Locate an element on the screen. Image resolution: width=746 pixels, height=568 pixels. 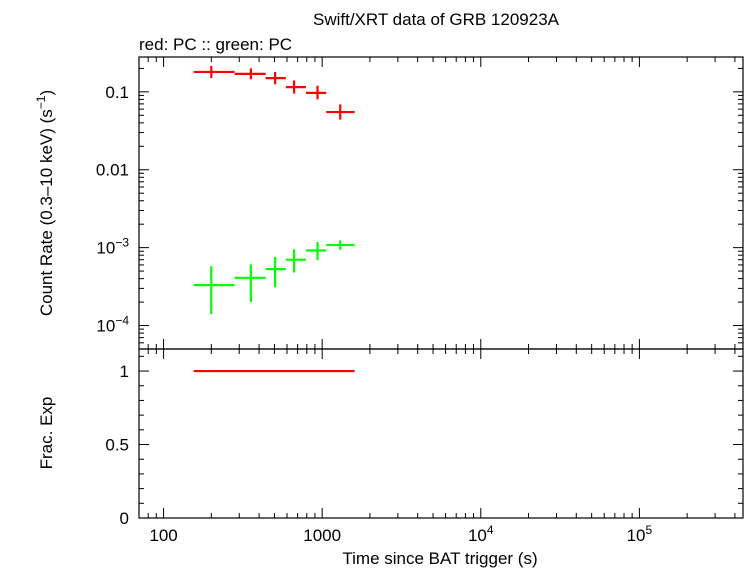
y-tick-label: 0.5 is located at coordinates (117, 445).